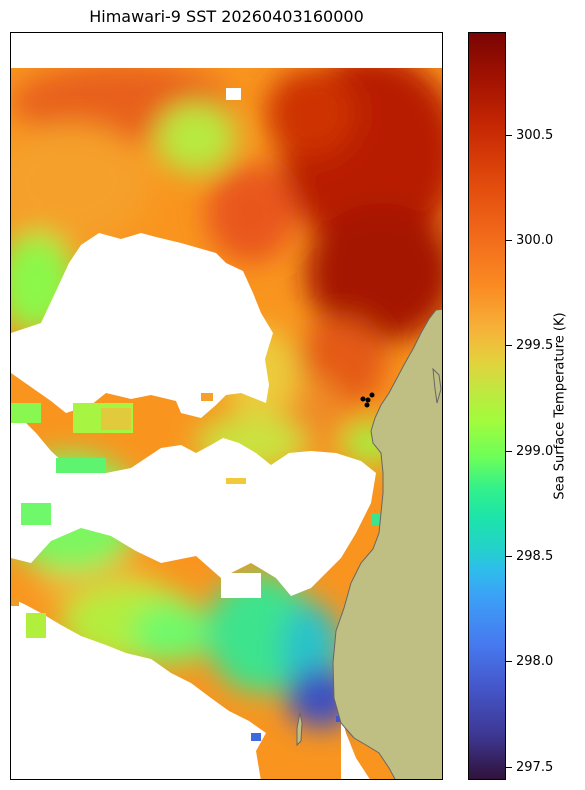 The height and width of the screenshot is (790, 585). Describe the element at coordinates (535, 345) in the screenshot. I see `colorbar-tick-label: 299.5` at that location.